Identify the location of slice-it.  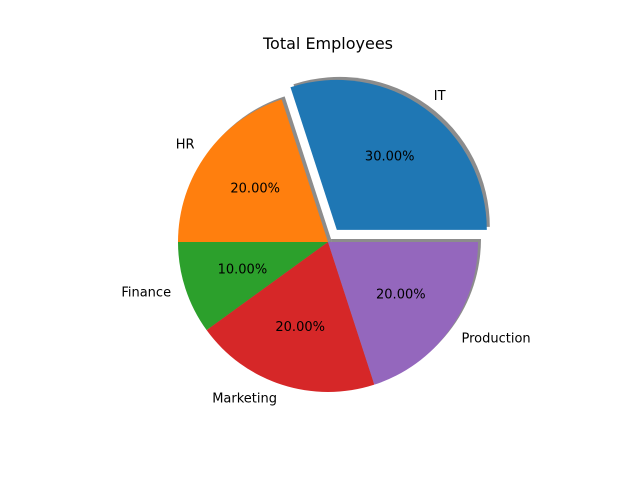
(388, 154).